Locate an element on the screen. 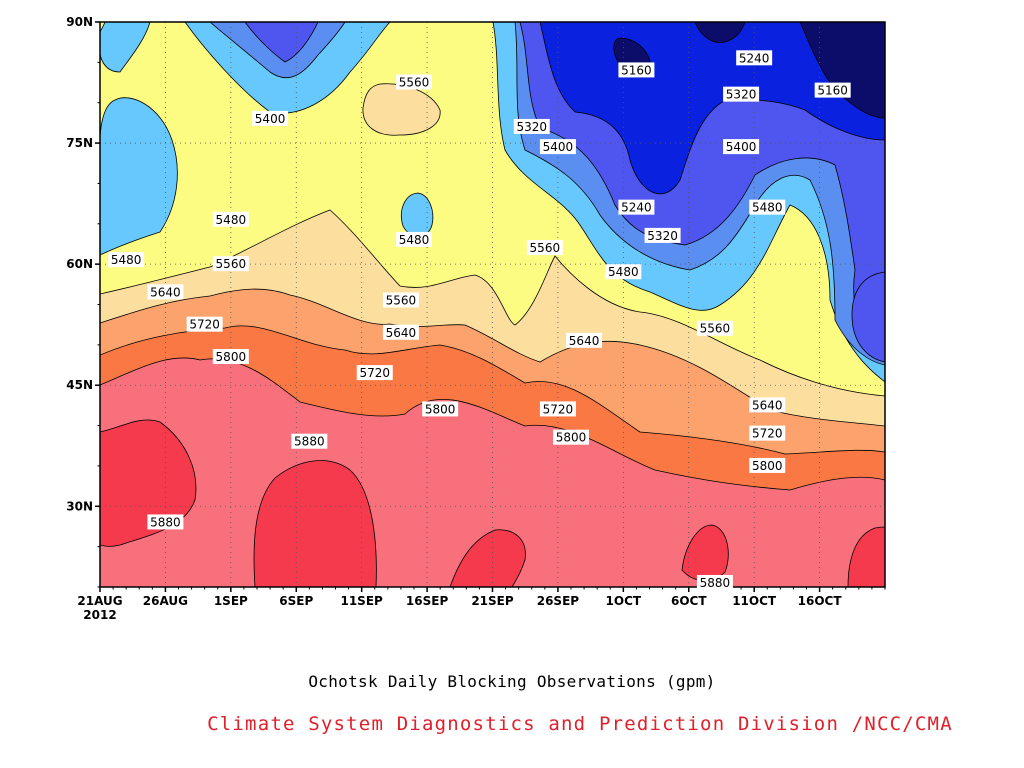  y-tick-label: 45N is located at coordinates (79, 385).